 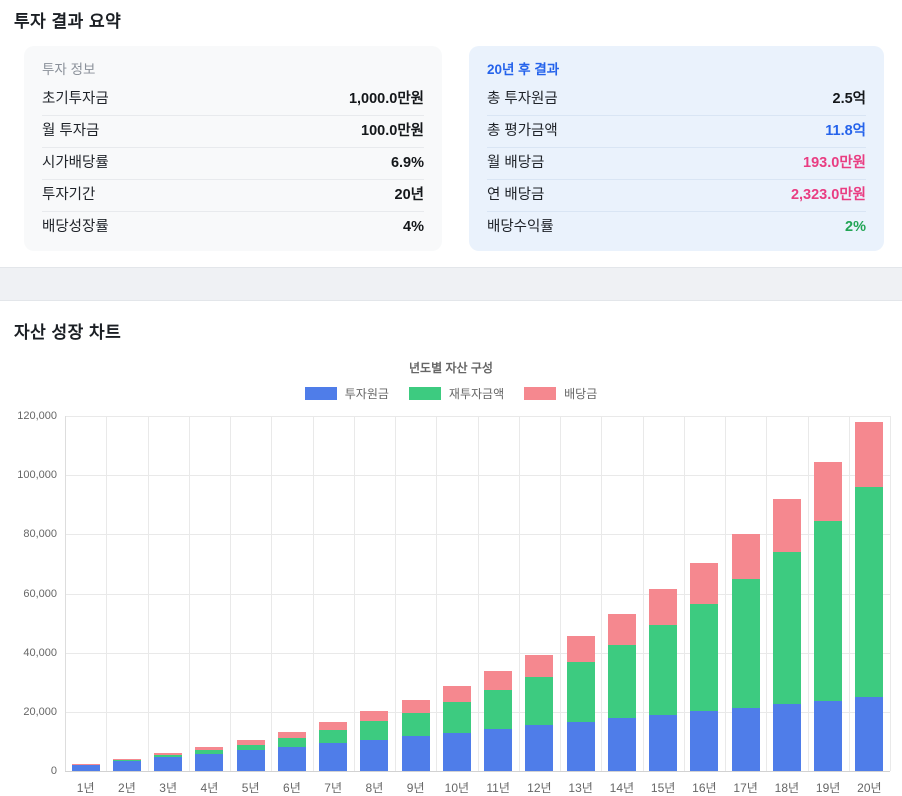 I want to click on summary-row-label: 투자기간, so click(x=68, y=195).